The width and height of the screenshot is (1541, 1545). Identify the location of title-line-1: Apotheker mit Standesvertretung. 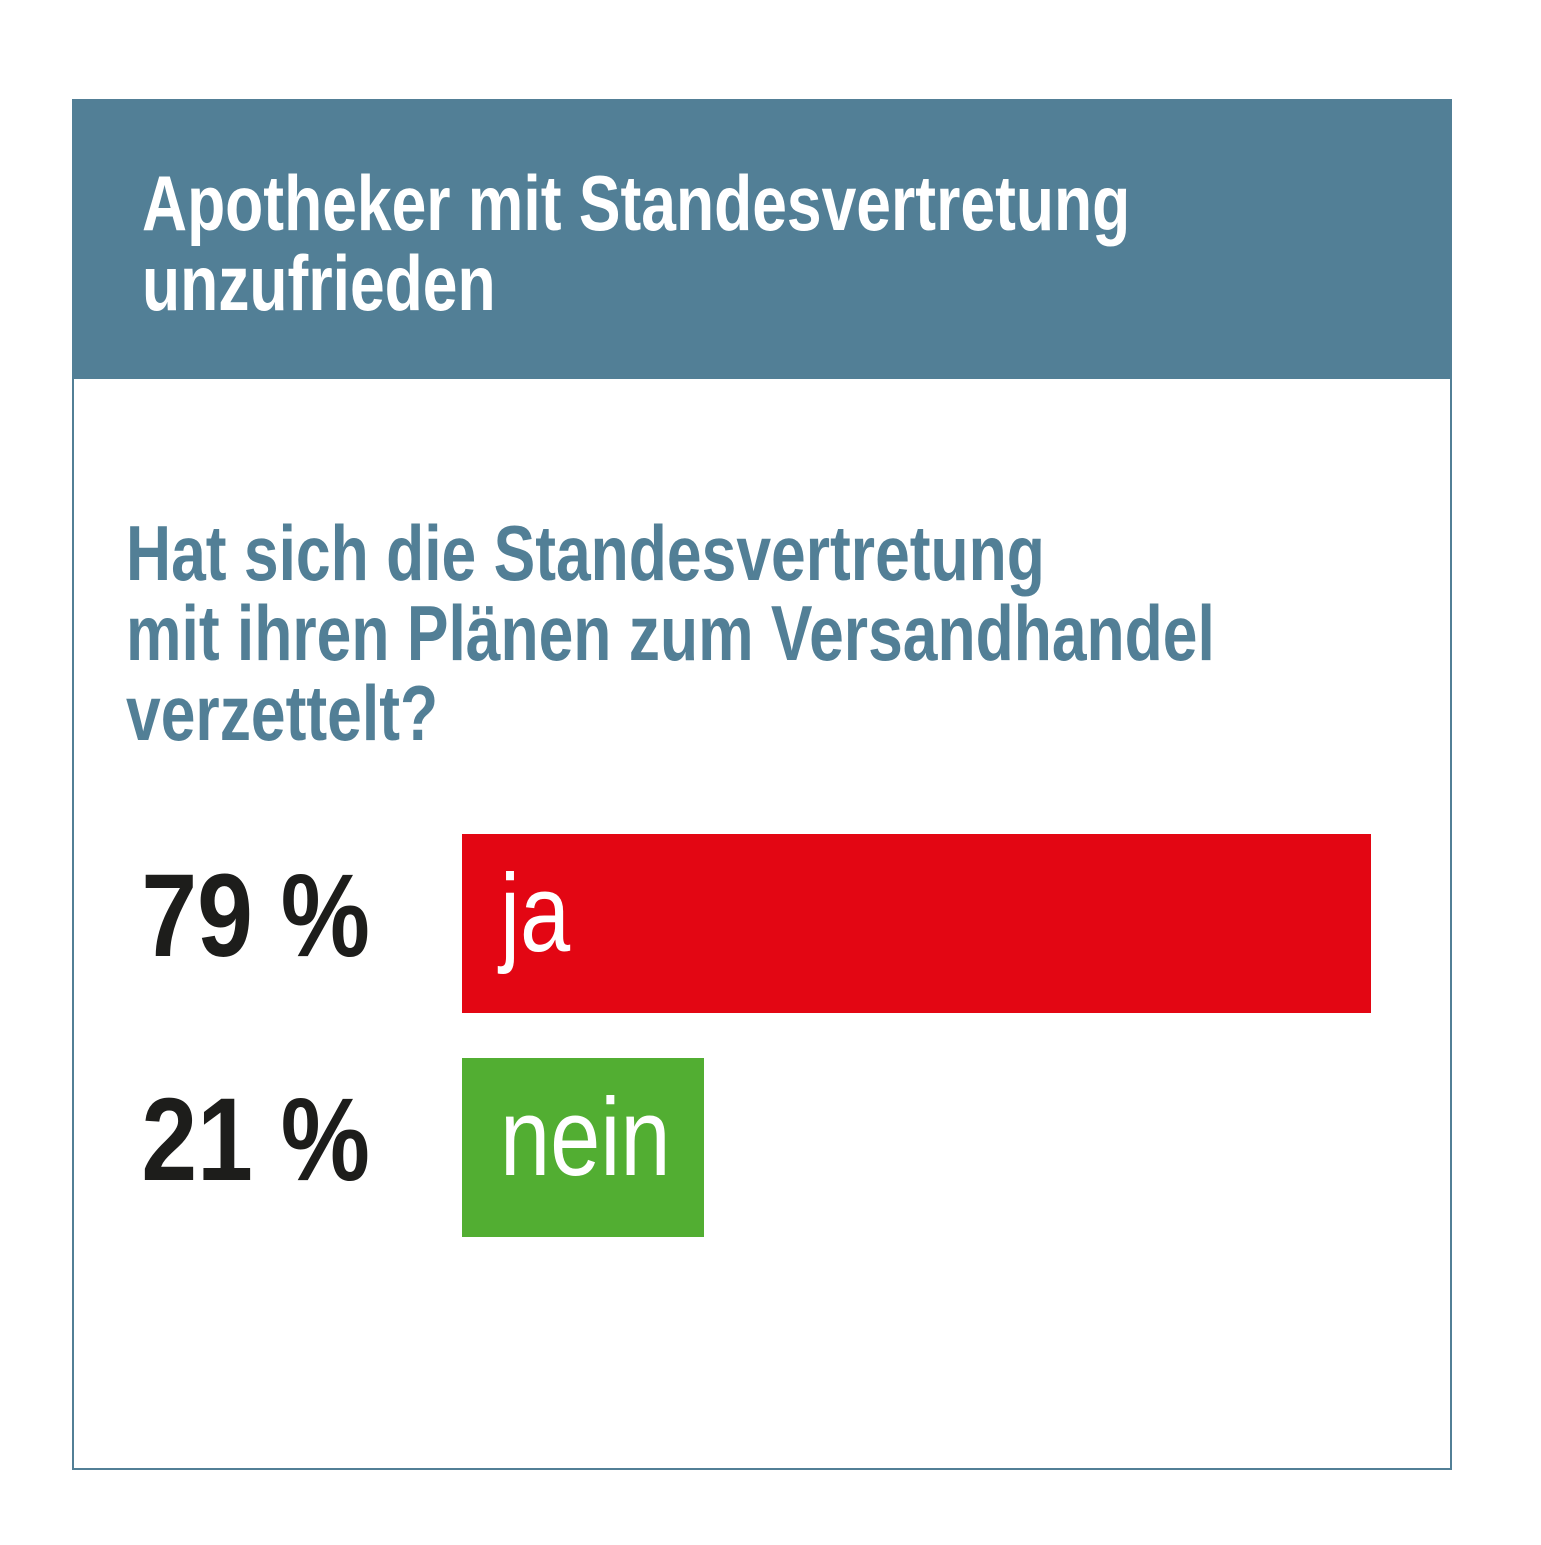
(636, 203).